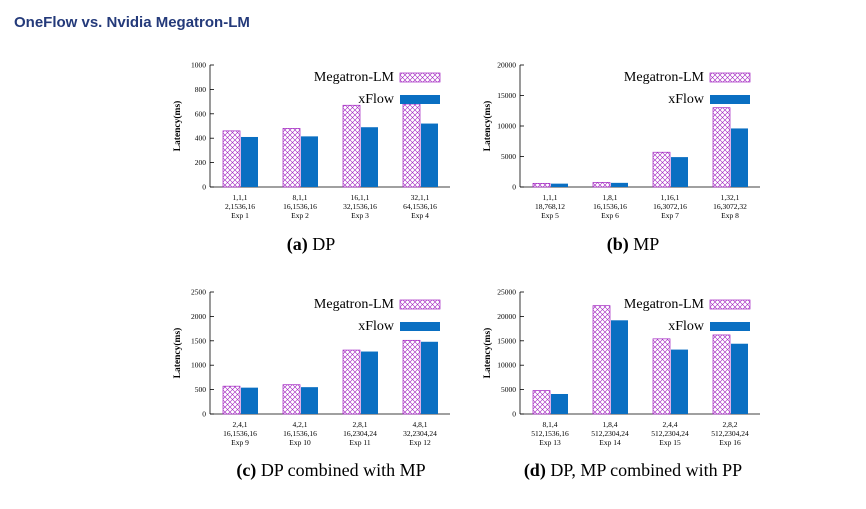 The height and width of the screenshot is (509, 866). Describe the element at coordinates (610, 197) in the screenshot. I see `x-tick-label: 1,8,1` at that location.